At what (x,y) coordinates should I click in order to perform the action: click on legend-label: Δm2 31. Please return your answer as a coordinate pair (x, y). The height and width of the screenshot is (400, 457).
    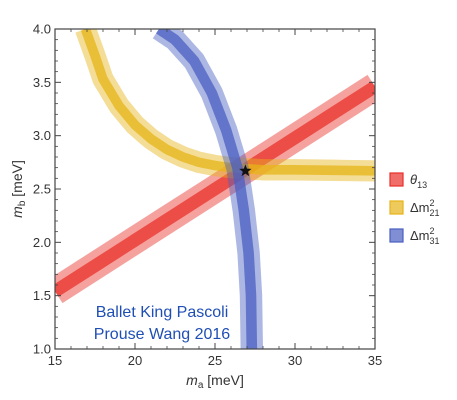
    Looking at the image, I should click on (425, 236).